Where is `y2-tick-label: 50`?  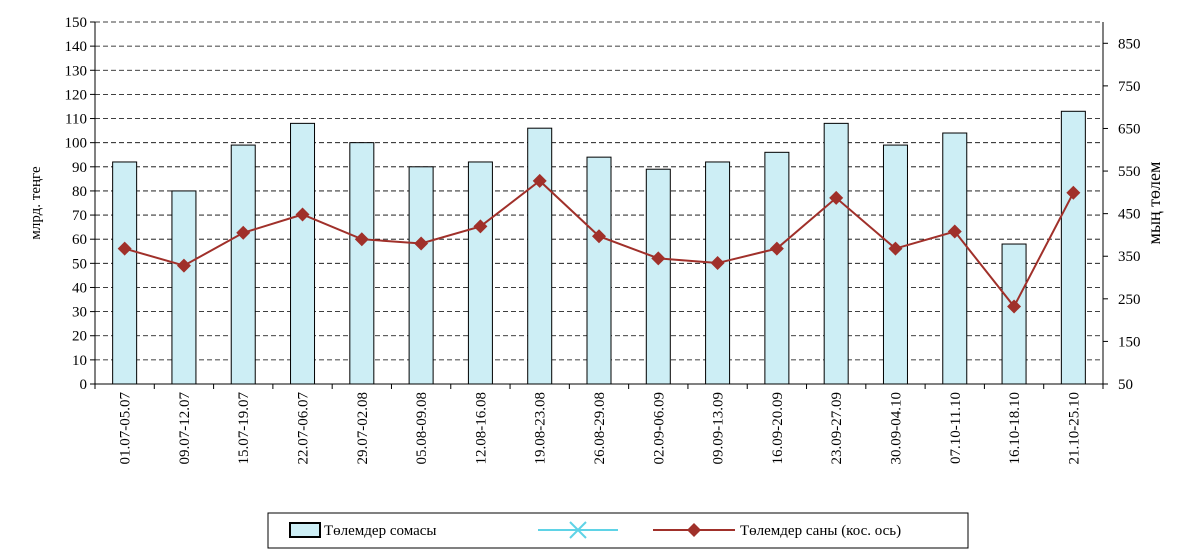 y2-tick-label: 50 is located at coordinates (1125, 385).